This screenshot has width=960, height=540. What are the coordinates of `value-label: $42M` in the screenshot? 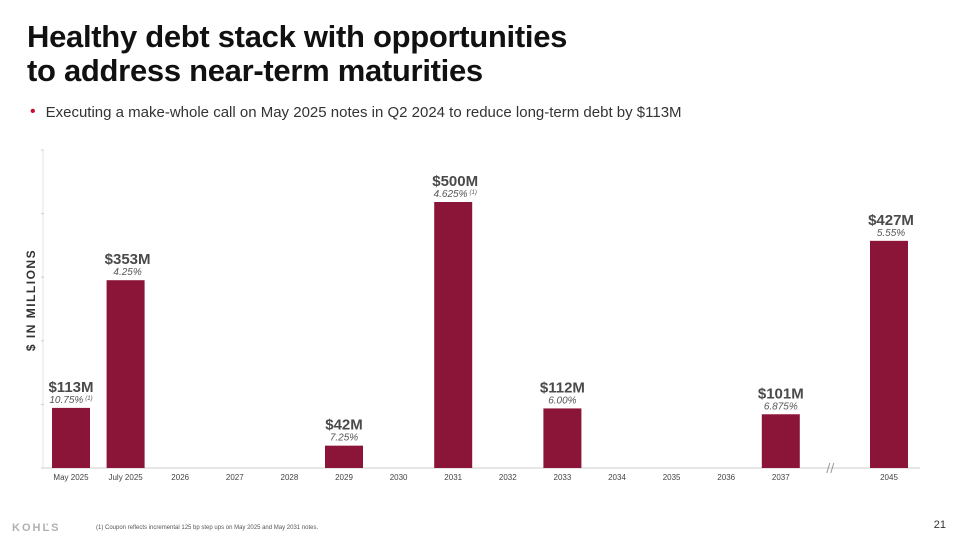 It's located at (344, 425).